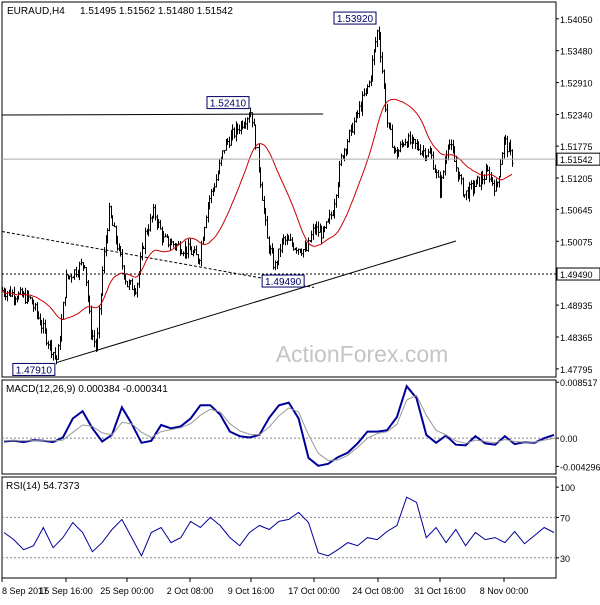 The height and width of the screenshot is (605, 600). I want to click on rsi-axis-tick-label: 100, so click(567, 488).